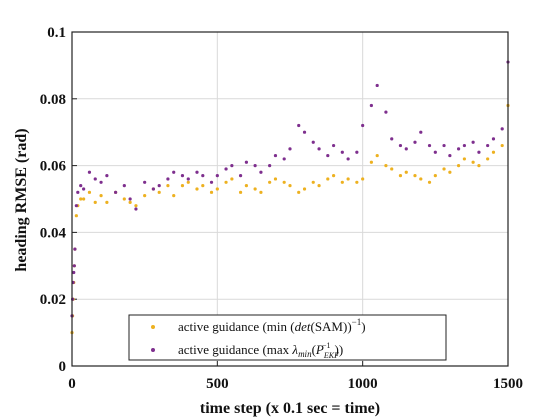 The height and width of the screenshot is (420, 560). I want to click on legend-marker-sam, so click(153, 327).